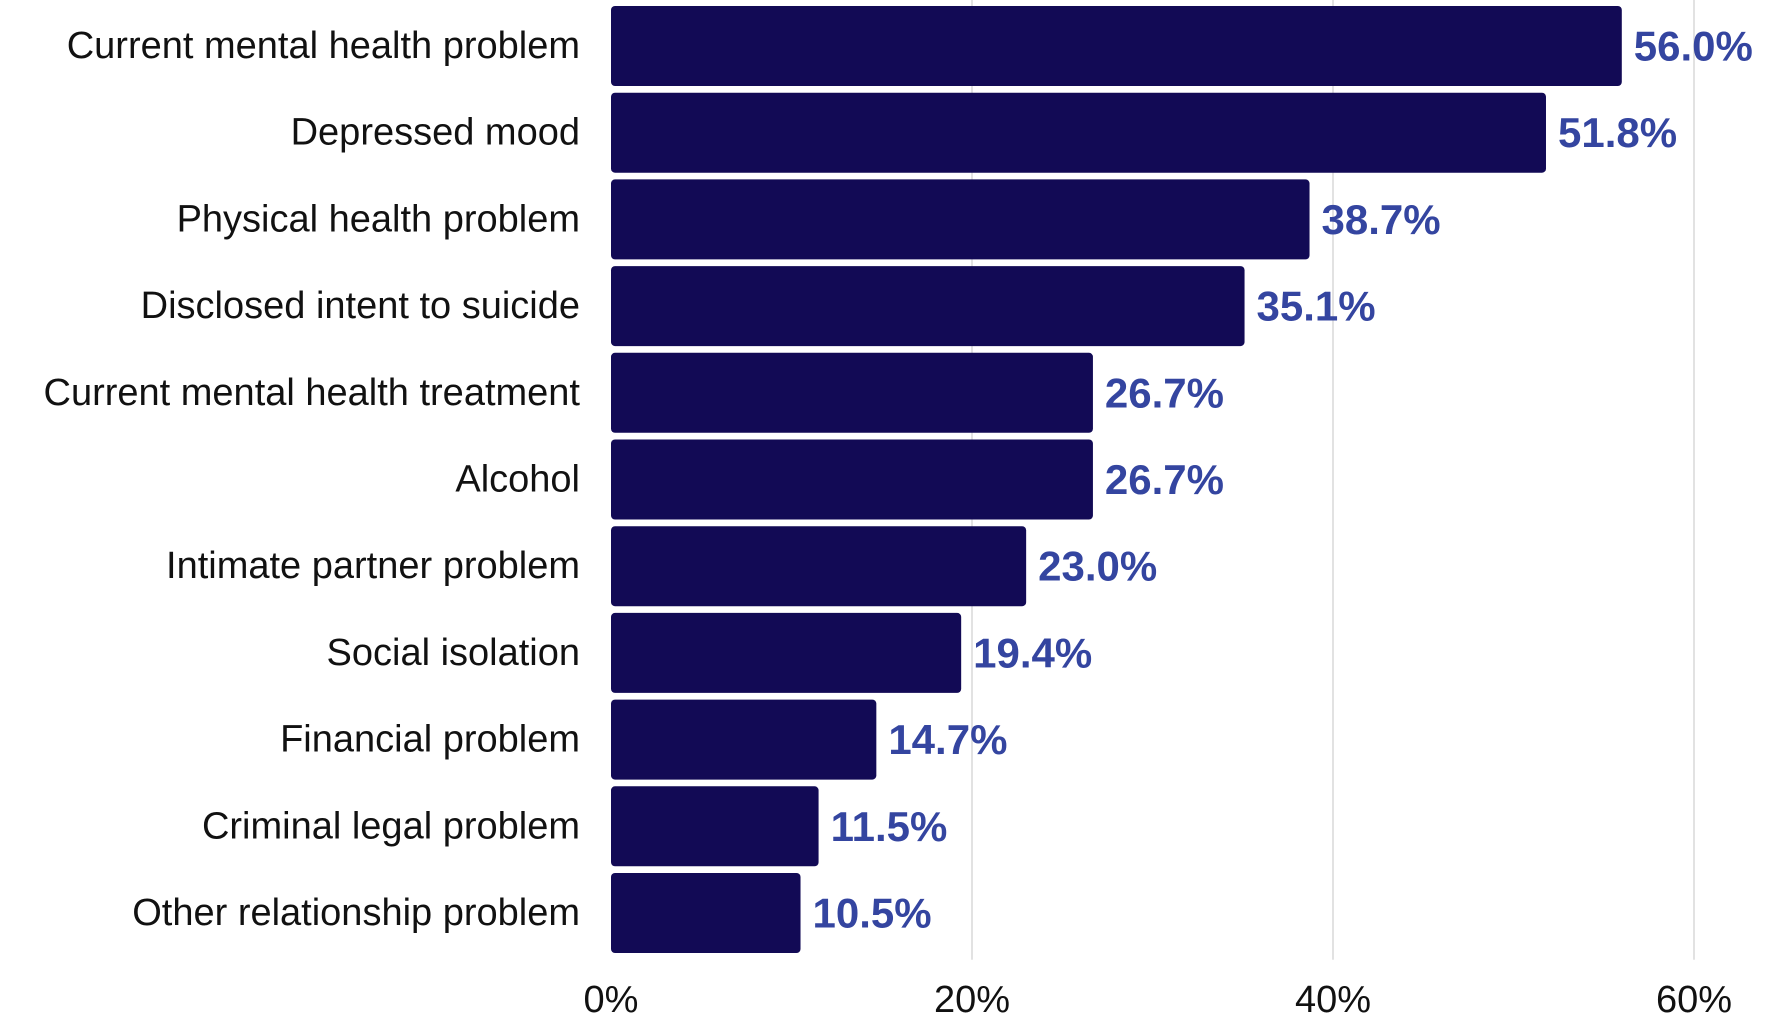  Describe the element at coordinates (435, 133) in the screenshot. I see `category-label: Depressed mood` at that location.